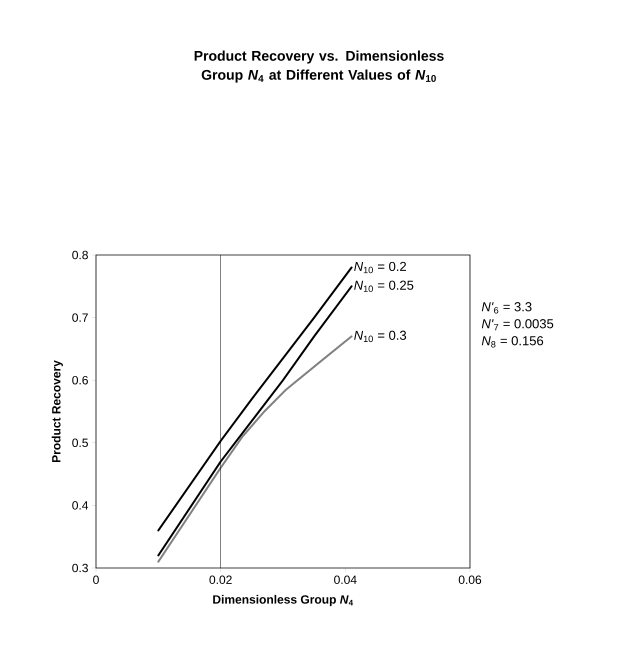 This screenshot has height=649, width=638. Describe the element at coordinates (80, 380) in the screenshot. I see `y-tick-label: 0.6` at that location.